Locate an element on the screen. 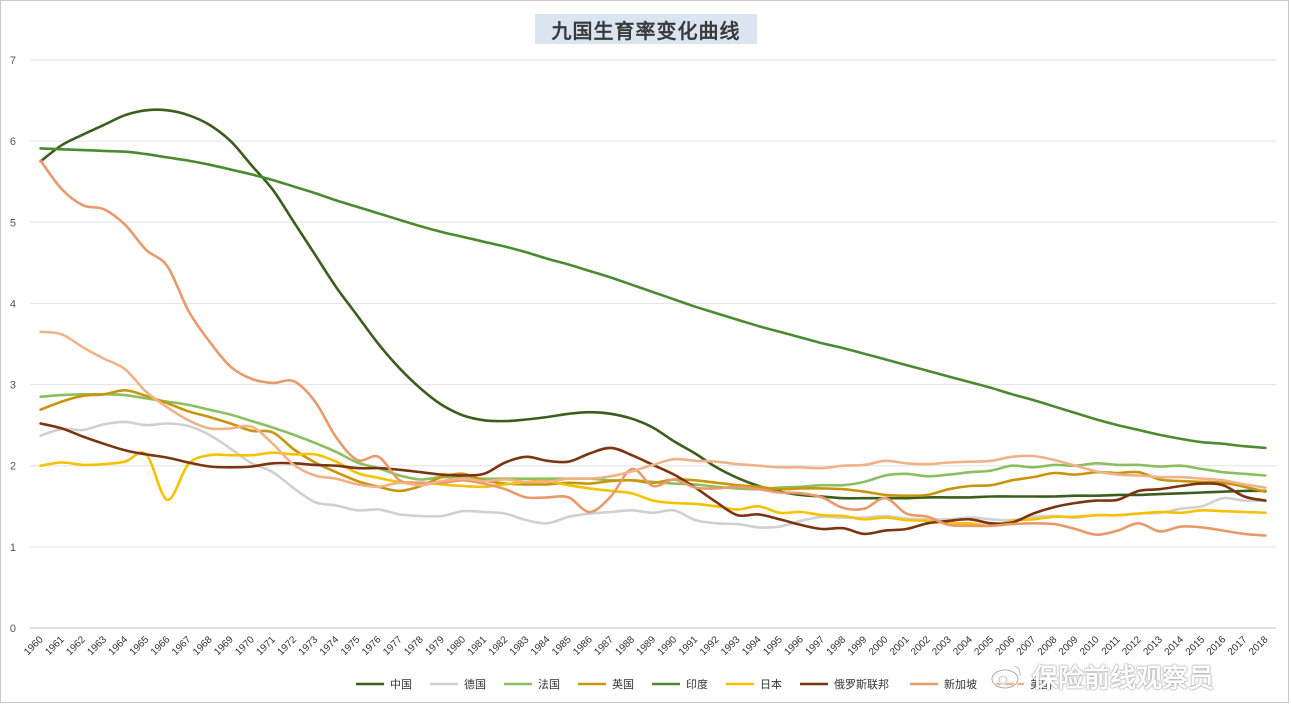 The image size is (1291, 705). x-tick-label: 2012 is located at coordinates (1132, 646).